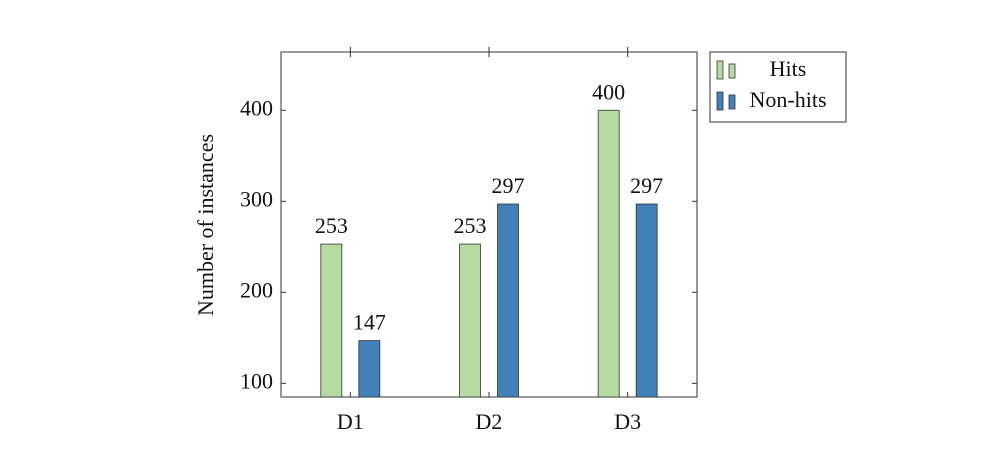  Describe the element at coordinates (205, 225) in the screenshot. I see `y-axis-label: Number of instances` at that location.